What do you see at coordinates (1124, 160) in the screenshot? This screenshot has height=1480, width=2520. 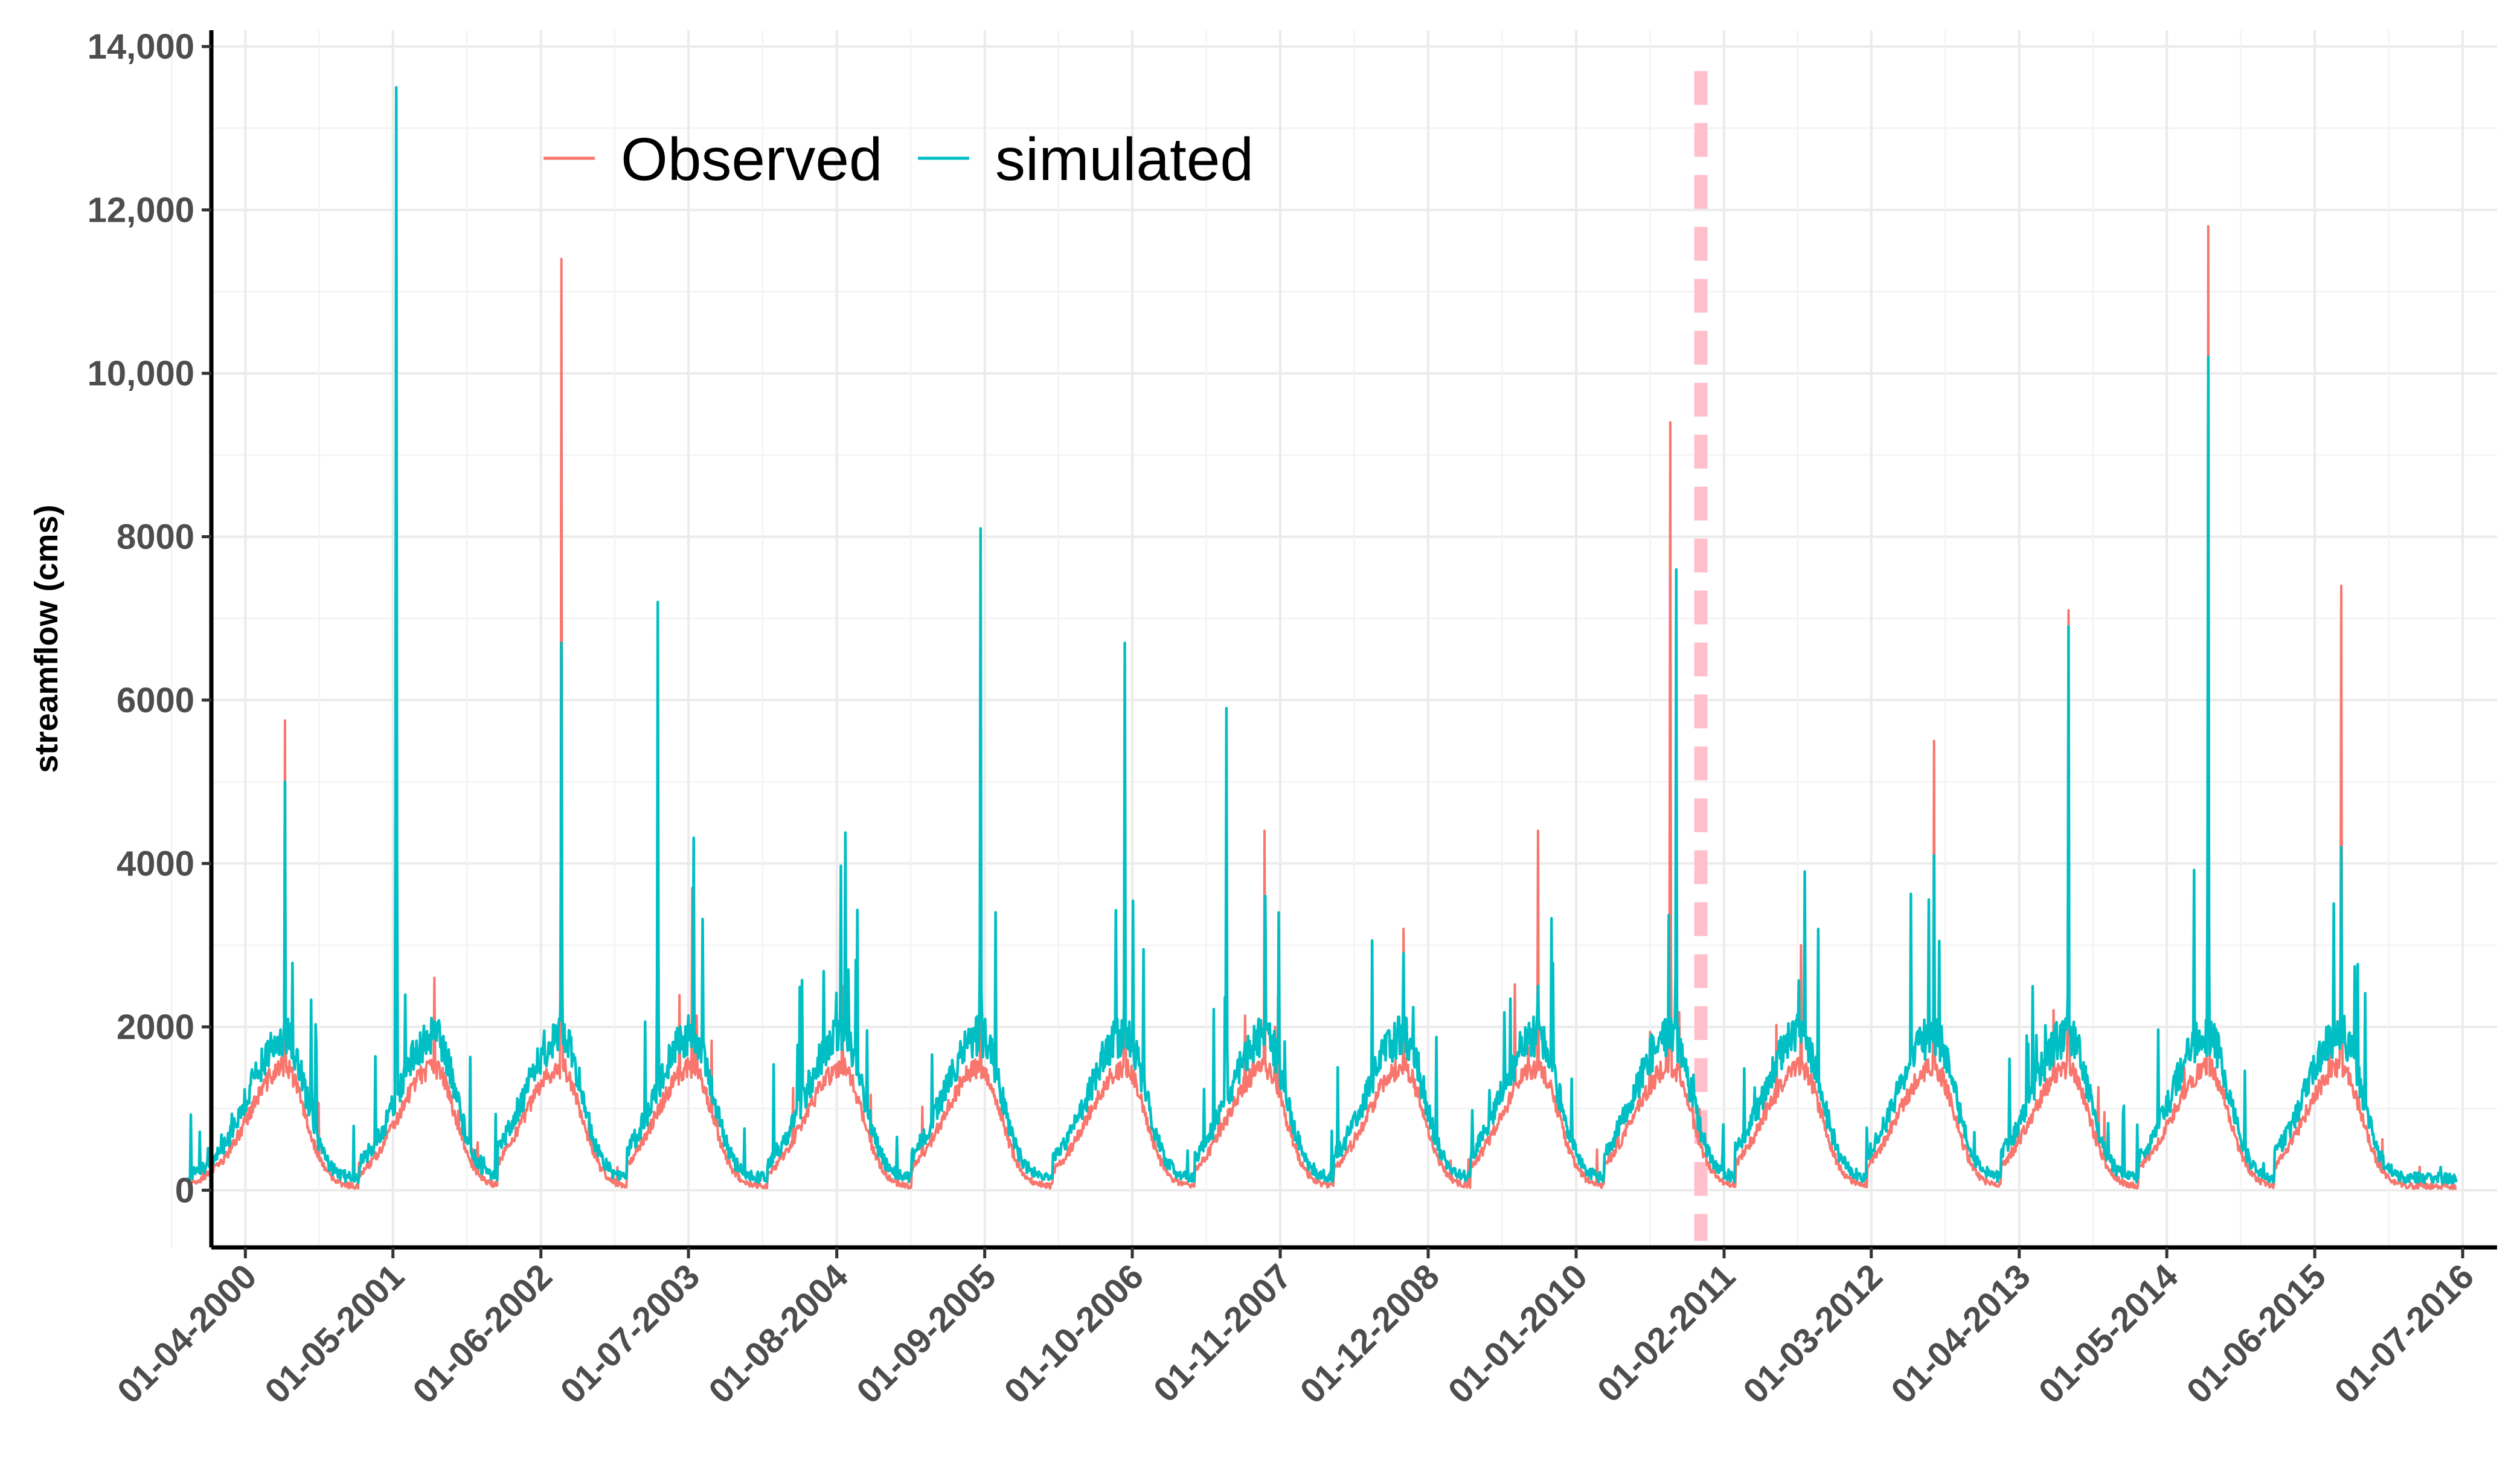 I see `legend-label-simulated: simulated` at bounding box center [1124, 160].